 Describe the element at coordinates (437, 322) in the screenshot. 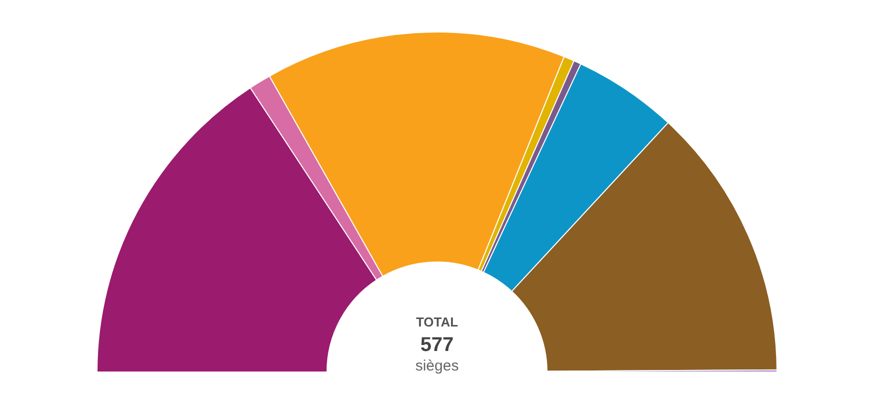

I see `text: TOTAL` at that location.